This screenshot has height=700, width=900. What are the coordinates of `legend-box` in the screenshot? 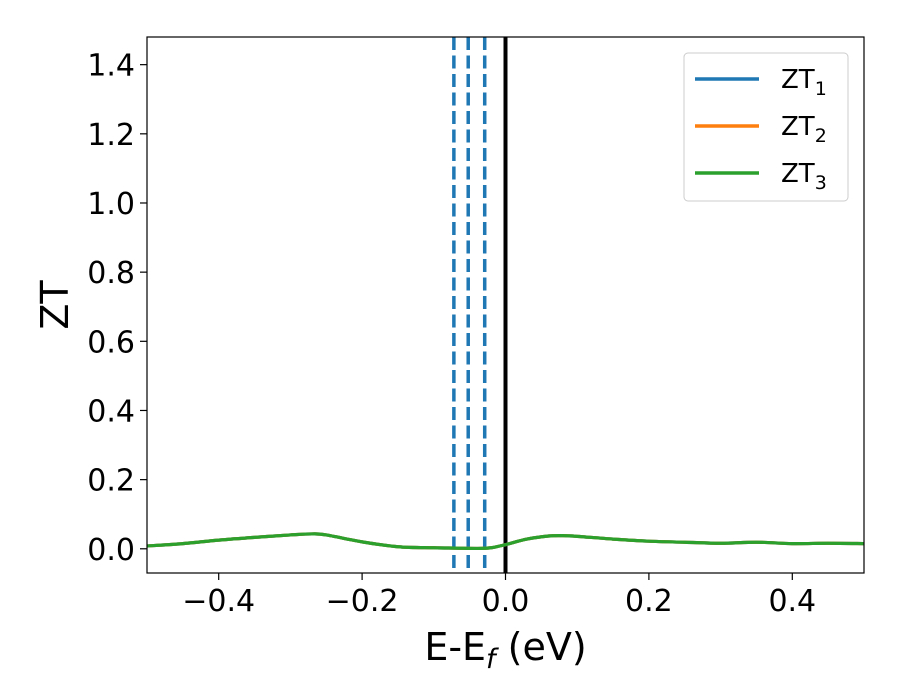 It's located at (766, 127).